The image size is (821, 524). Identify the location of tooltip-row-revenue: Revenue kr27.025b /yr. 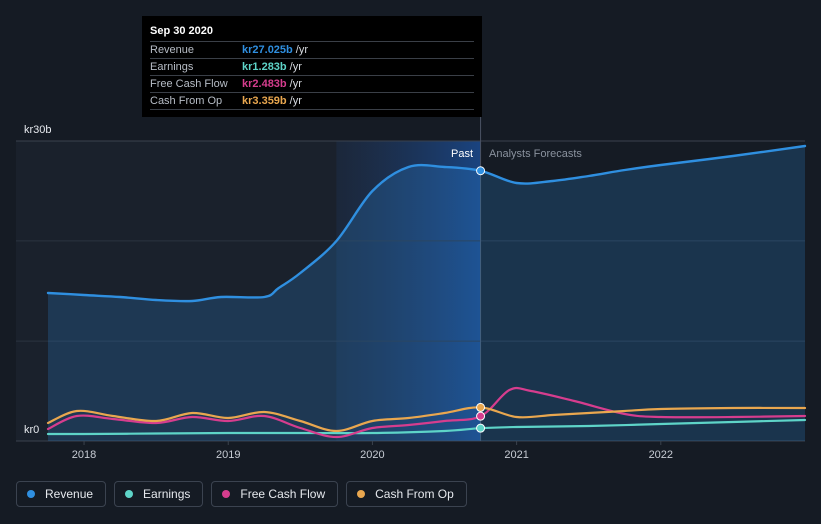
(312, 49).